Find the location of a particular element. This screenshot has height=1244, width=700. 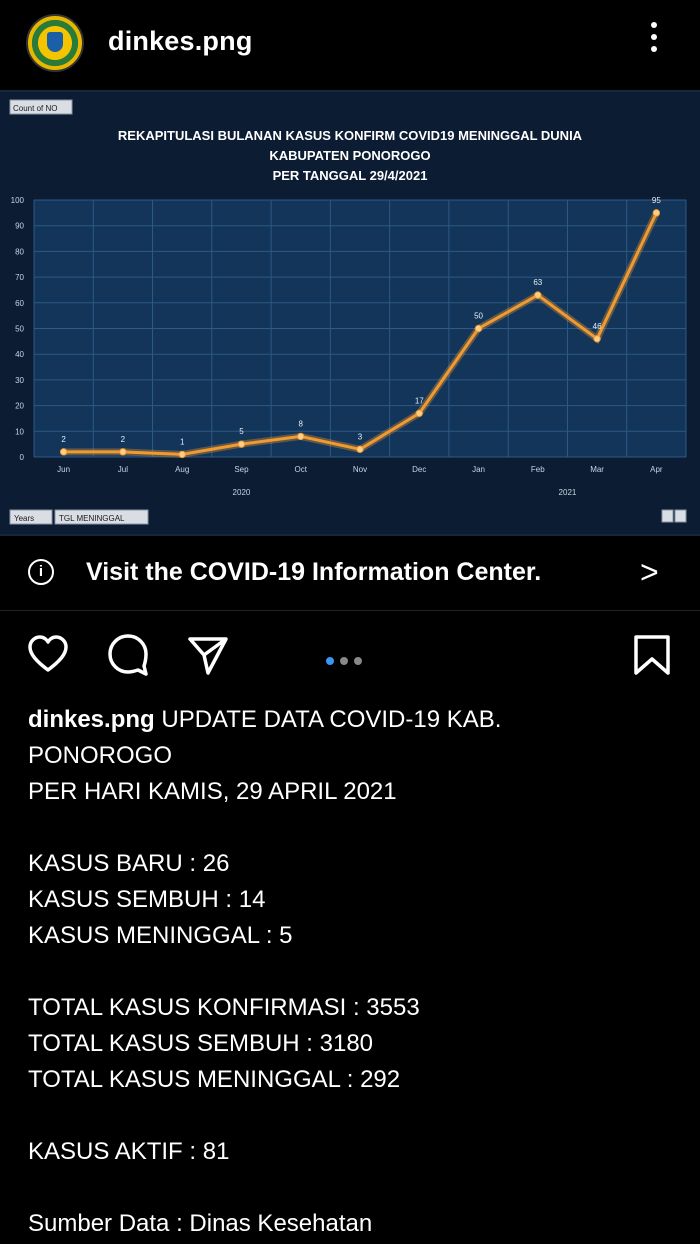

post-actions is located at coordinates (350, 657).